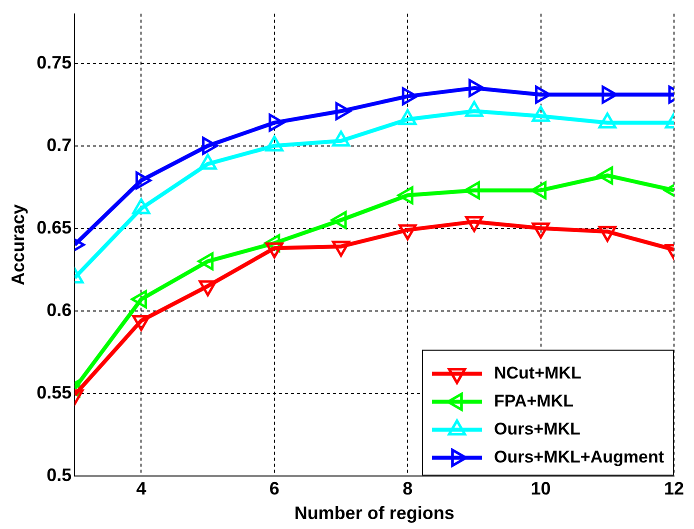 Image resolution: width=694 pixels, height=529 pixels. Describe the element at coordinates (274, 488) in the screenshot. I see `x-tick-label: 6` at that location.